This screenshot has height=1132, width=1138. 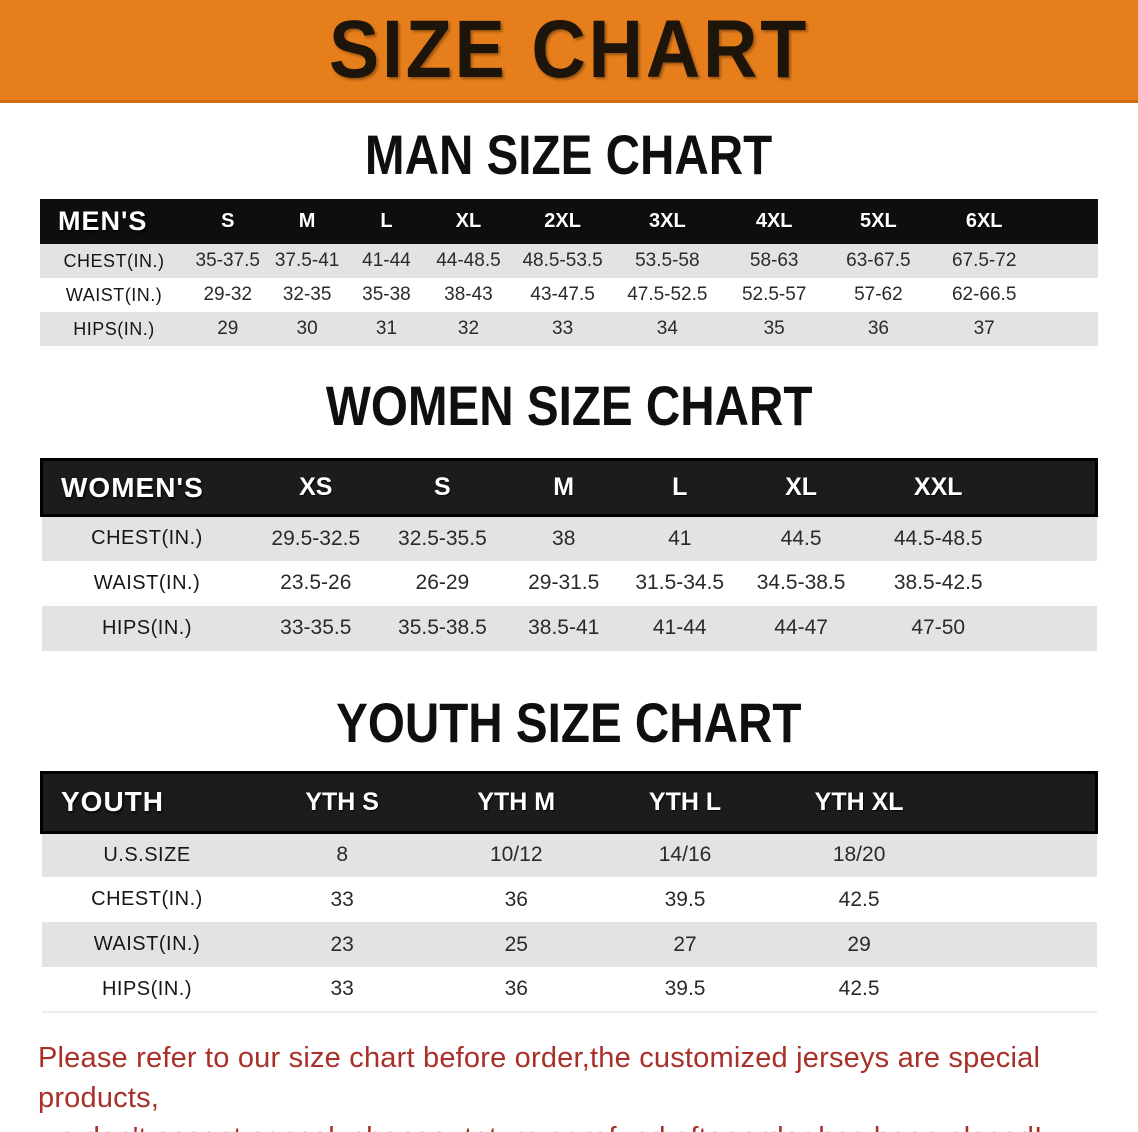 What do you see at coordinates (468, 294) in the screenshot?
I see `measurement-value: 38-43` at bounding box center [468, 294].